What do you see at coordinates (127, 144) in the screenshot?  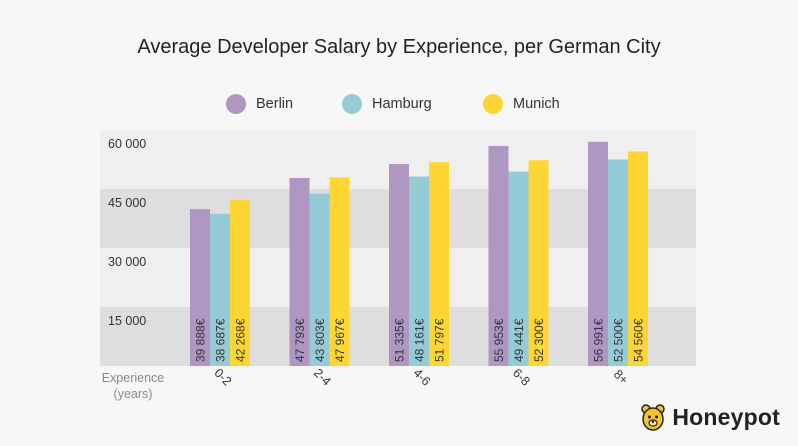 I see `y-tick-label: 60 000` at bounding box center [127, 144].